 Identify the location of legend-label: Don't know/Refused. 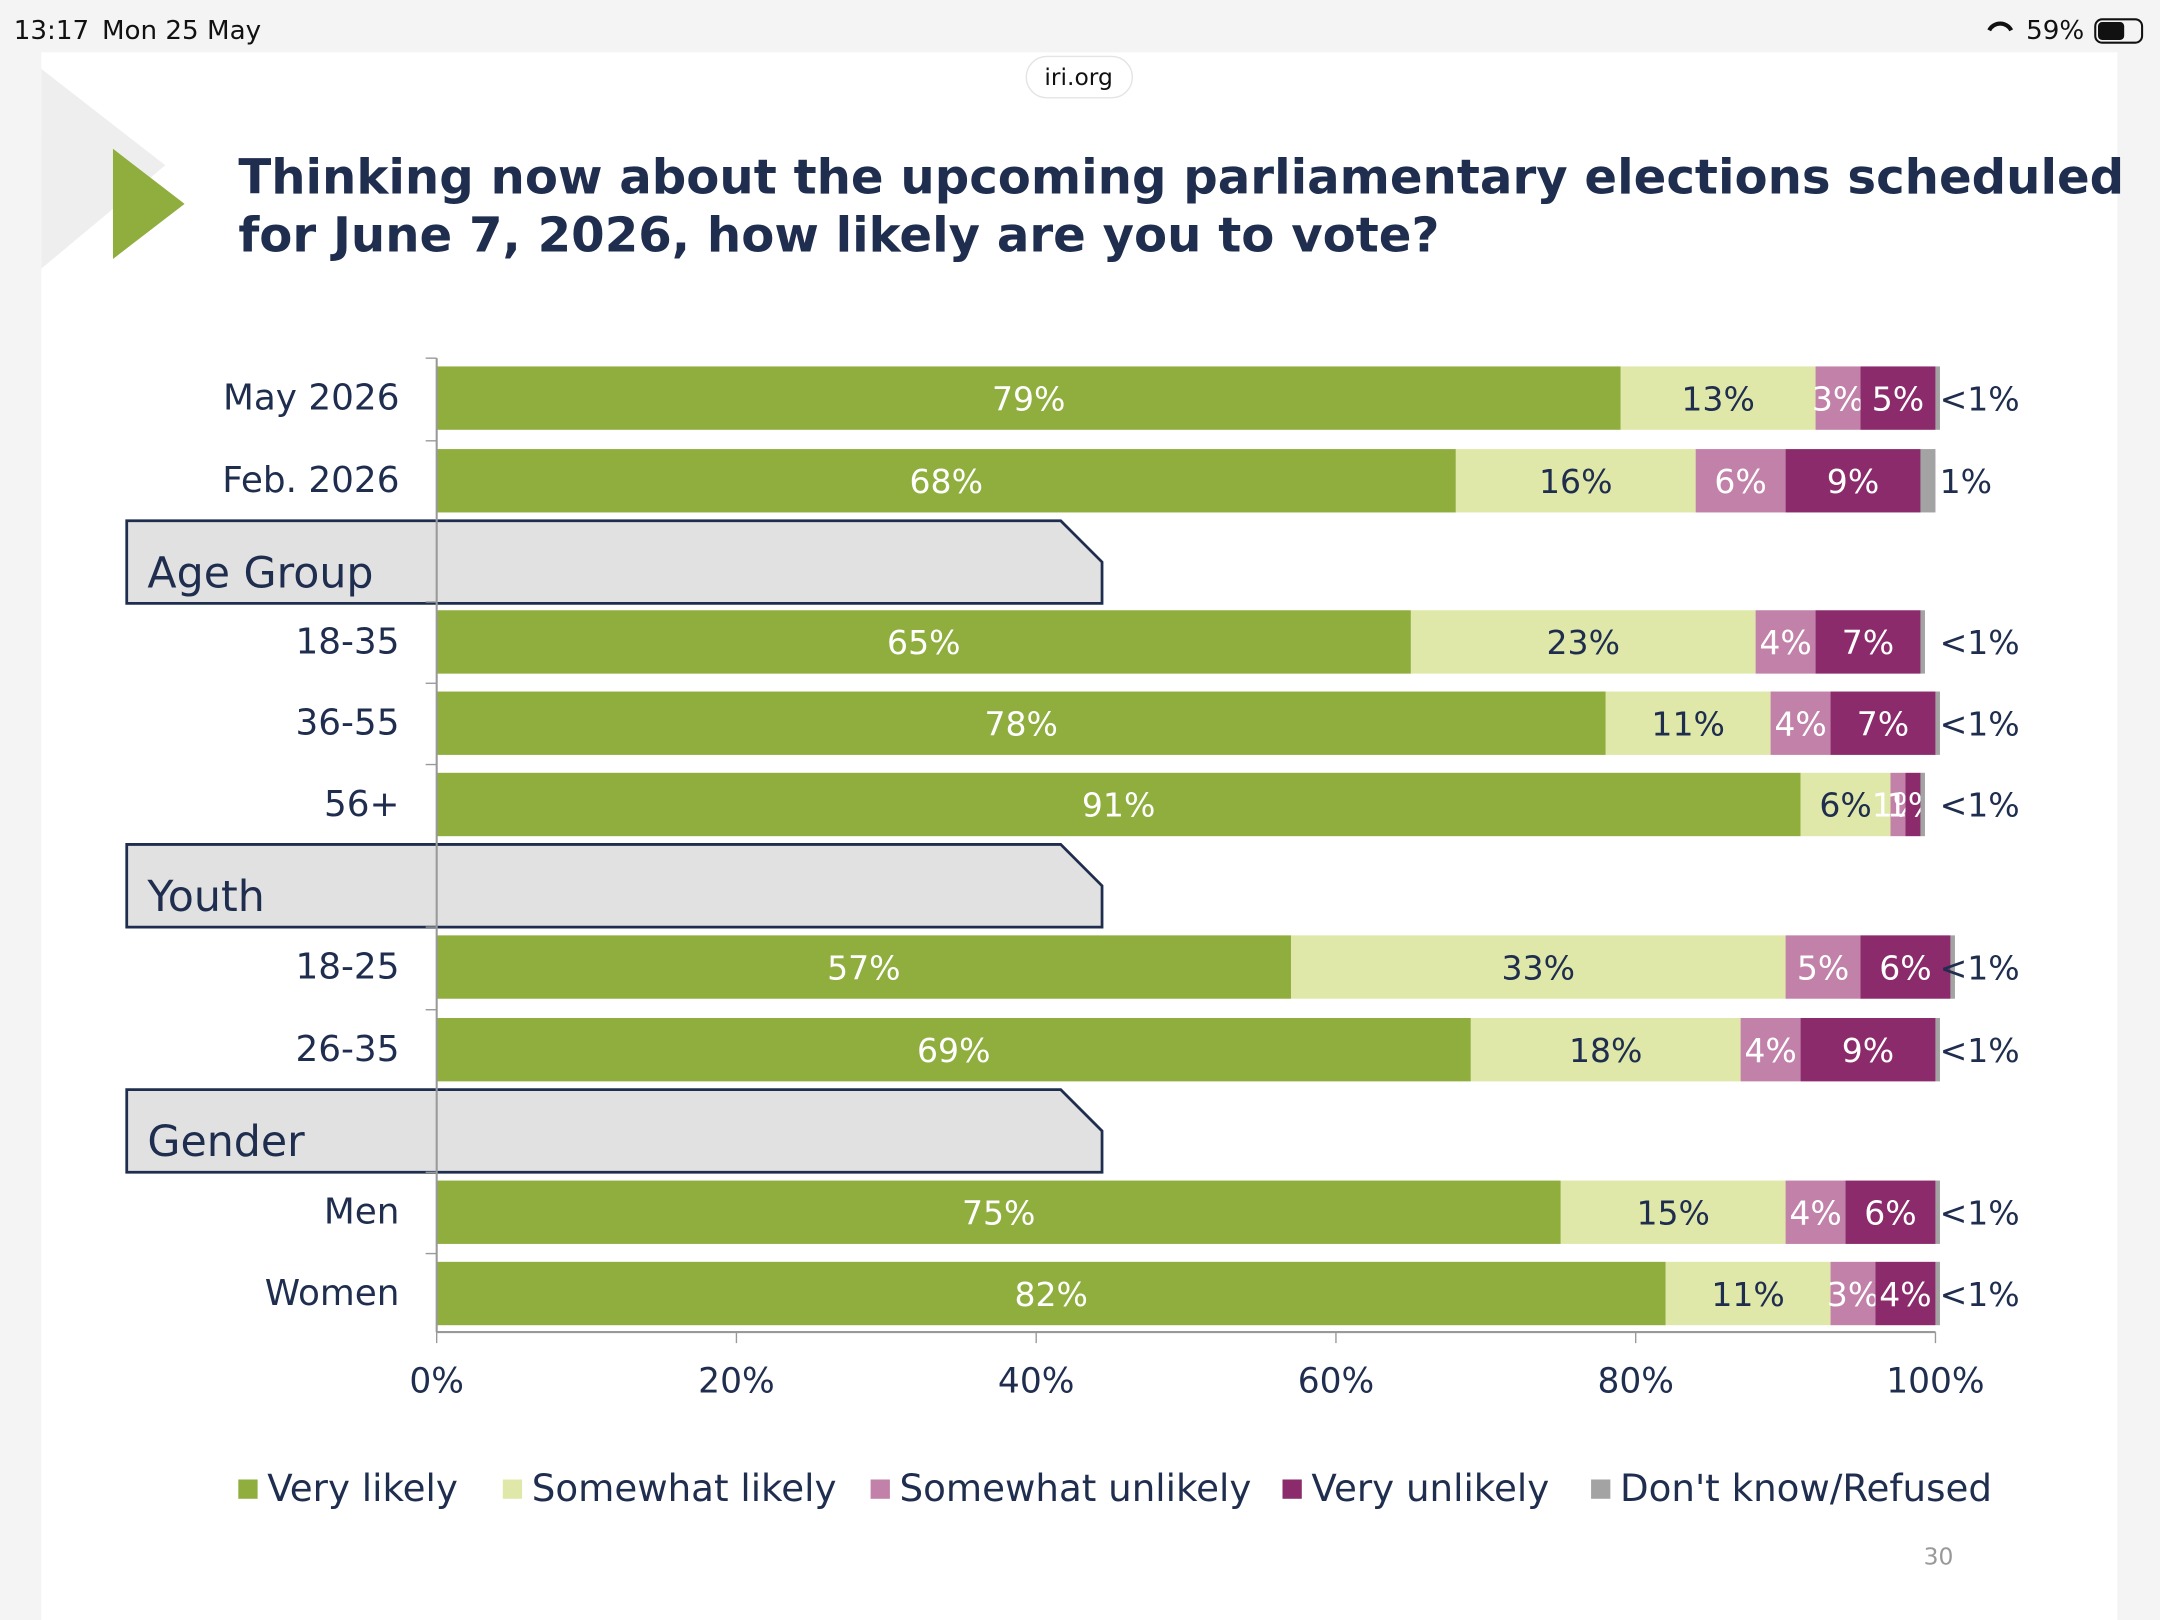
(1806, 1488).